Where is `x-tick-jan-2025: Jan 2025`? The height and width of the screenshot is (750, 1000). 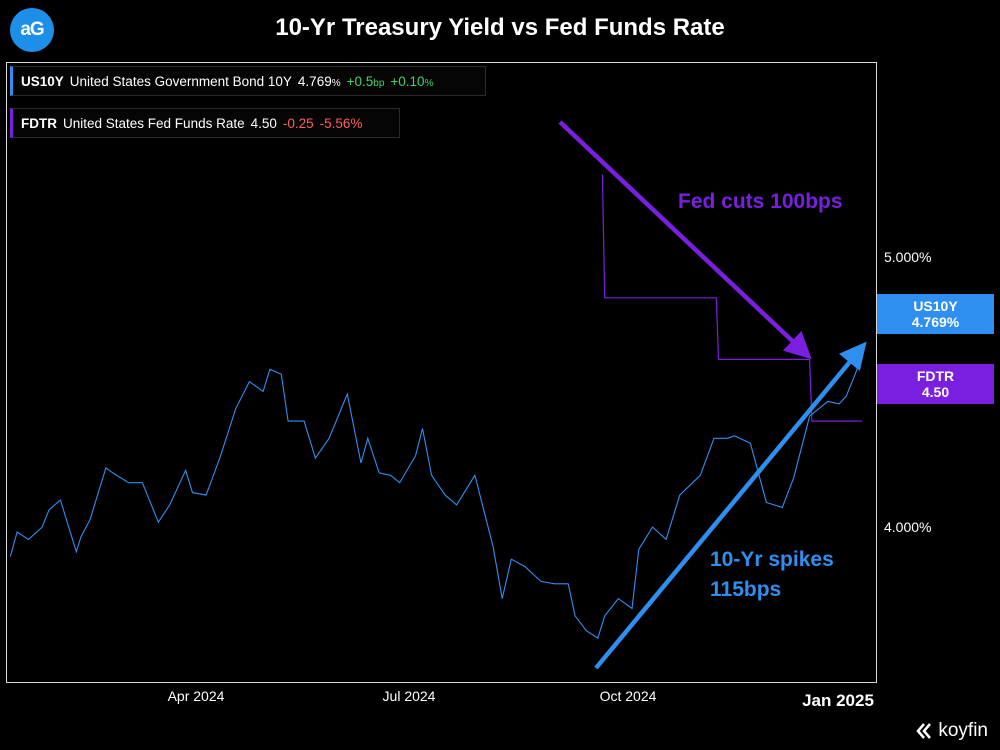 x-tick-jan-2025: Jan 2025 is located at coordinates (838, 700).